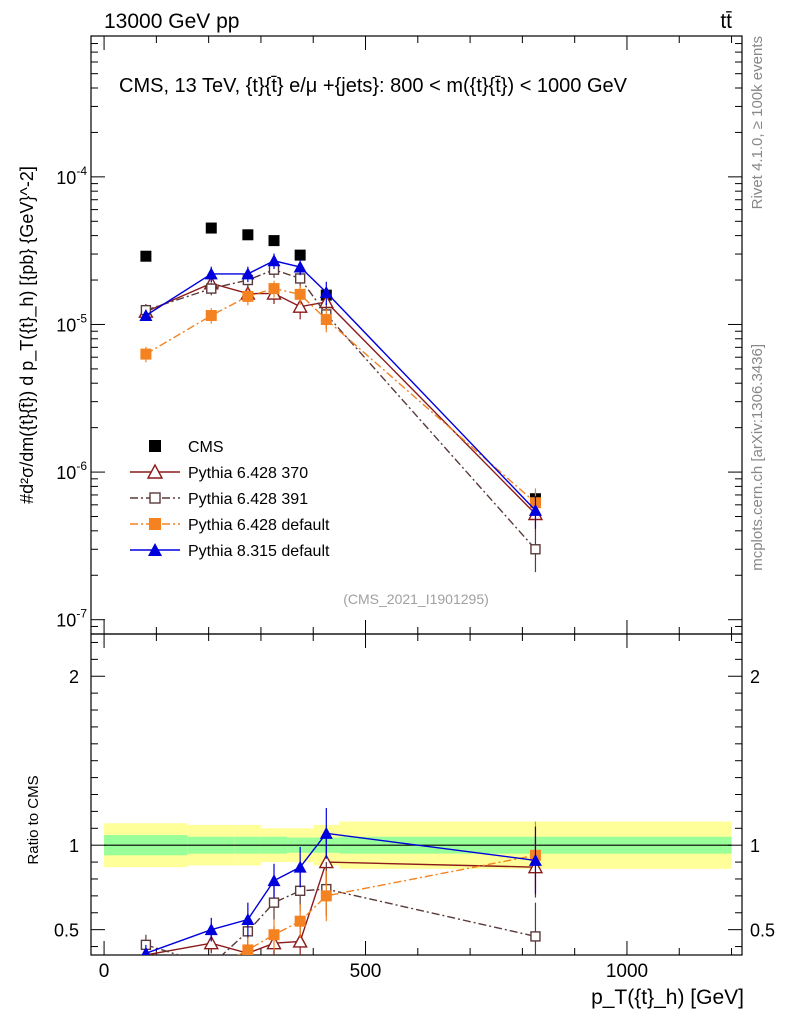 The image size is (786, 1024). What do you see at coordinates (762, 931) in the screenshot?
I see `y-tick-label-ratio-right: 0.5` at bounding box center [762, 931].